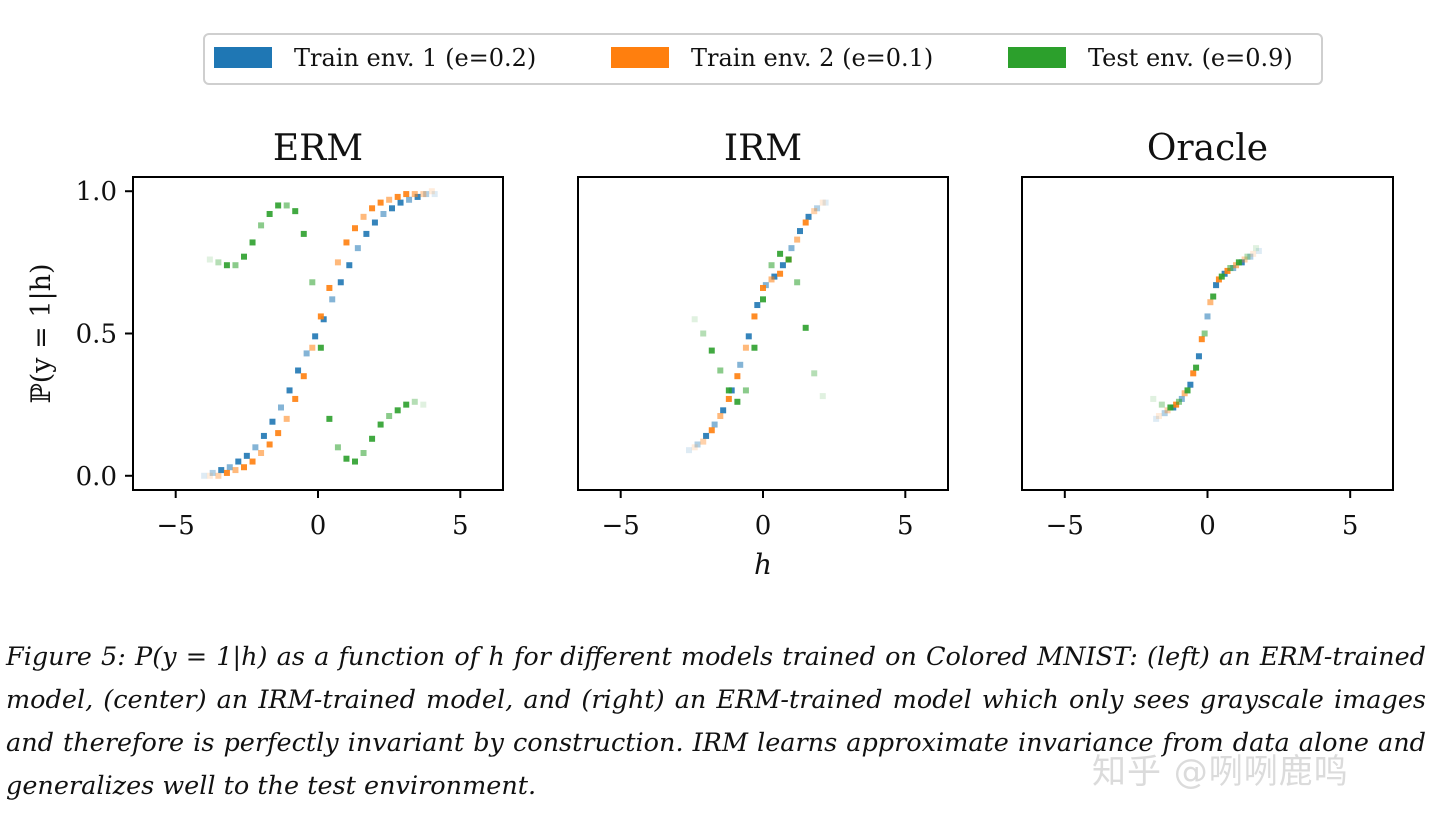  I want to click on y-tick-label: 0.5, so click(96, 335).